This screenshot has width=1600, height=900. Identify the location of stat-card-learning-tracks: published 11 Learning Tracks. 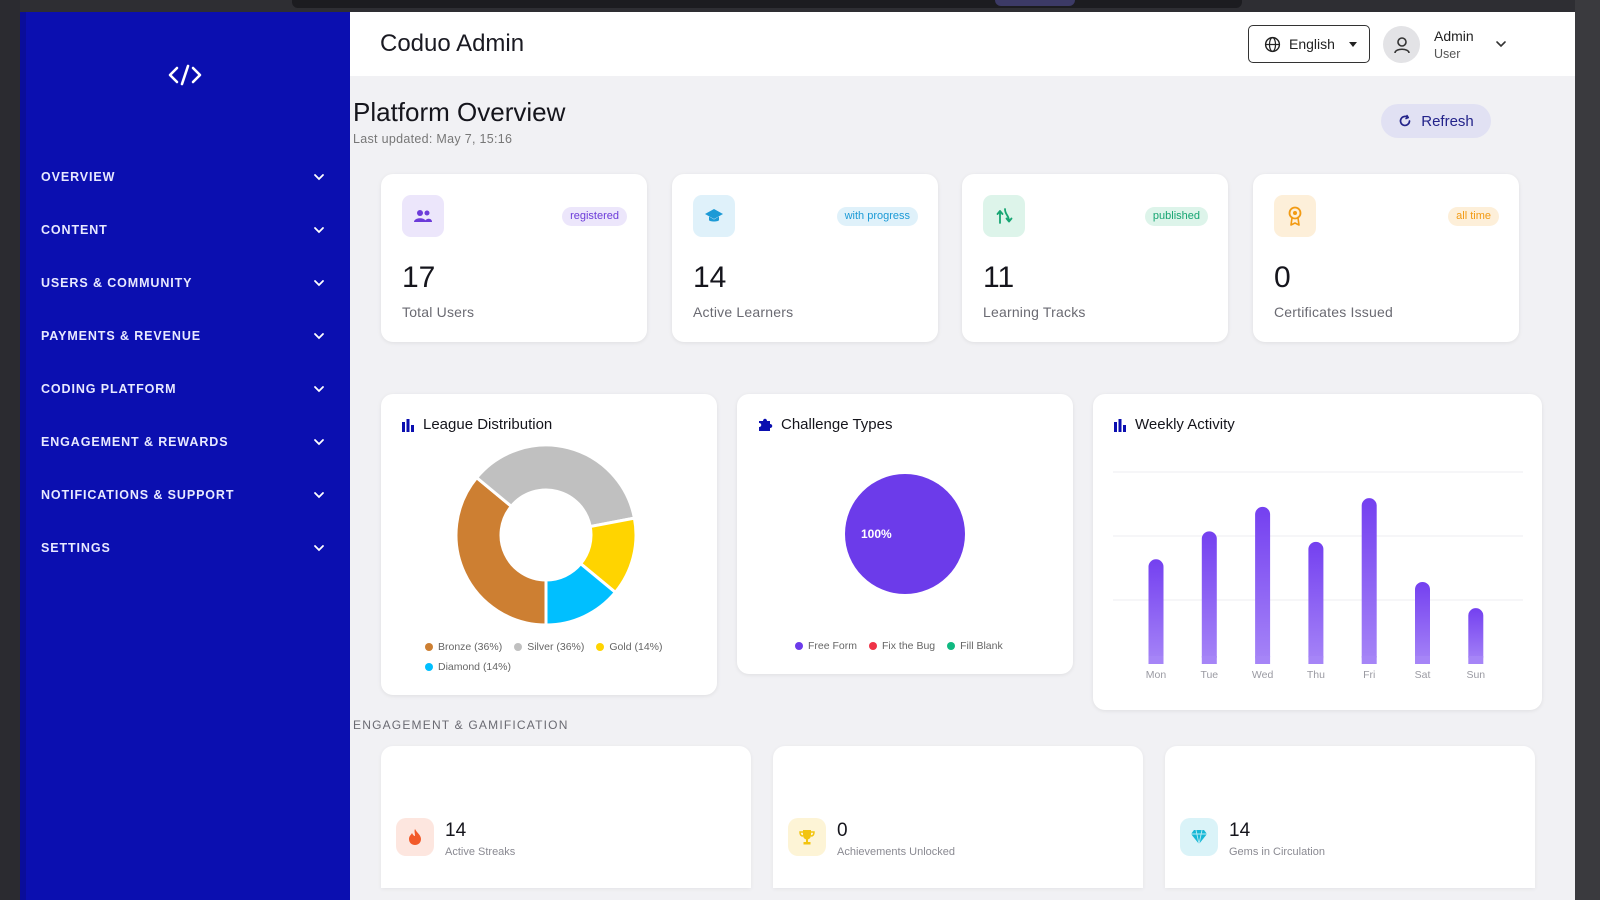
(1095, 258).